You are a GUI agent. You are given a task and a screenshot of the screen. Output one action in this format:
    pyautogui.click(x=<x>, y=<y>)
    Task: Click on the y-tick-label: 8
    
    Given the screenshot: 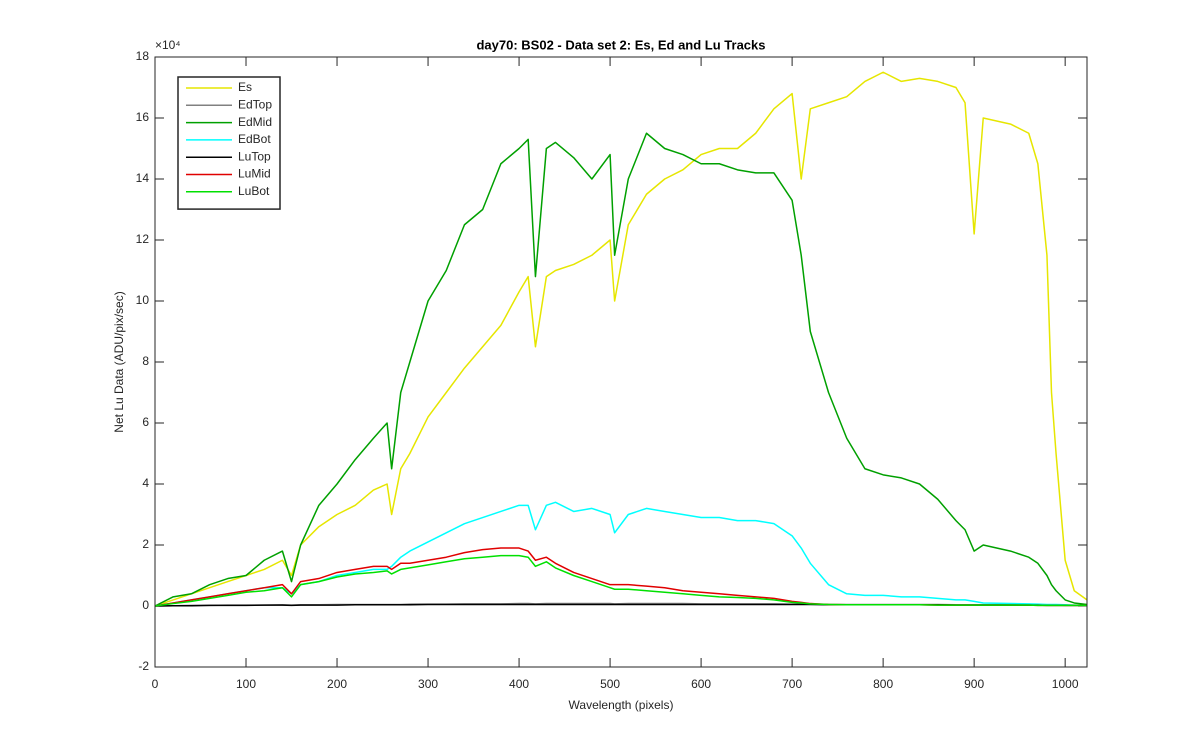 What is the action you would take?
    pyautogui.click(x=145, y=361)
    